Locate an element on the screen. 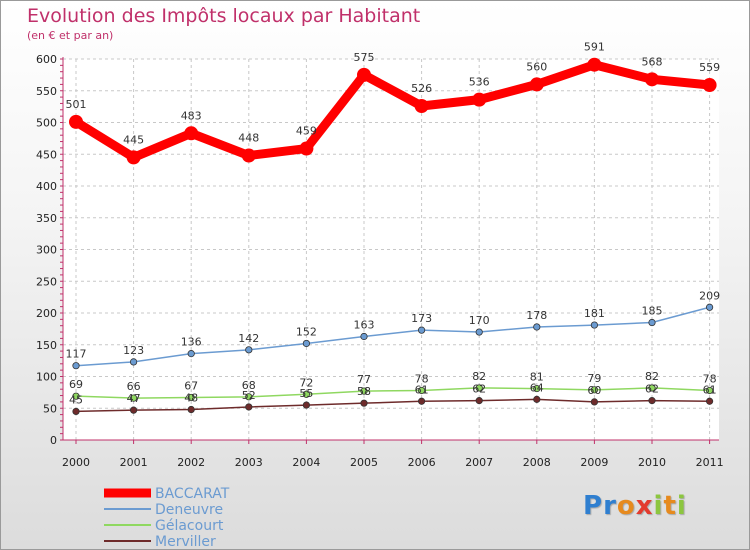 The image size is (750, 550). data-label-deneuvre-2004: 152 is located at coordinates (306, 331).